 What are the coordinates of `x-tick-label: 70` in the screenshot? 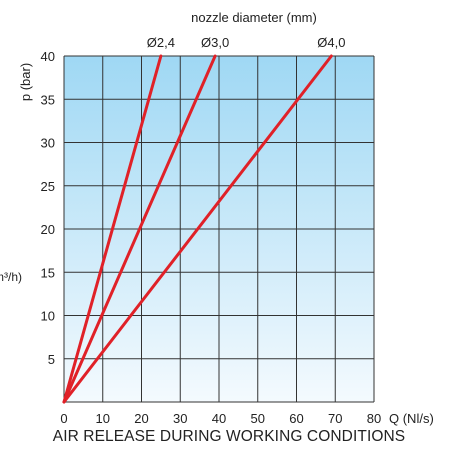 It's located at (335, 418).